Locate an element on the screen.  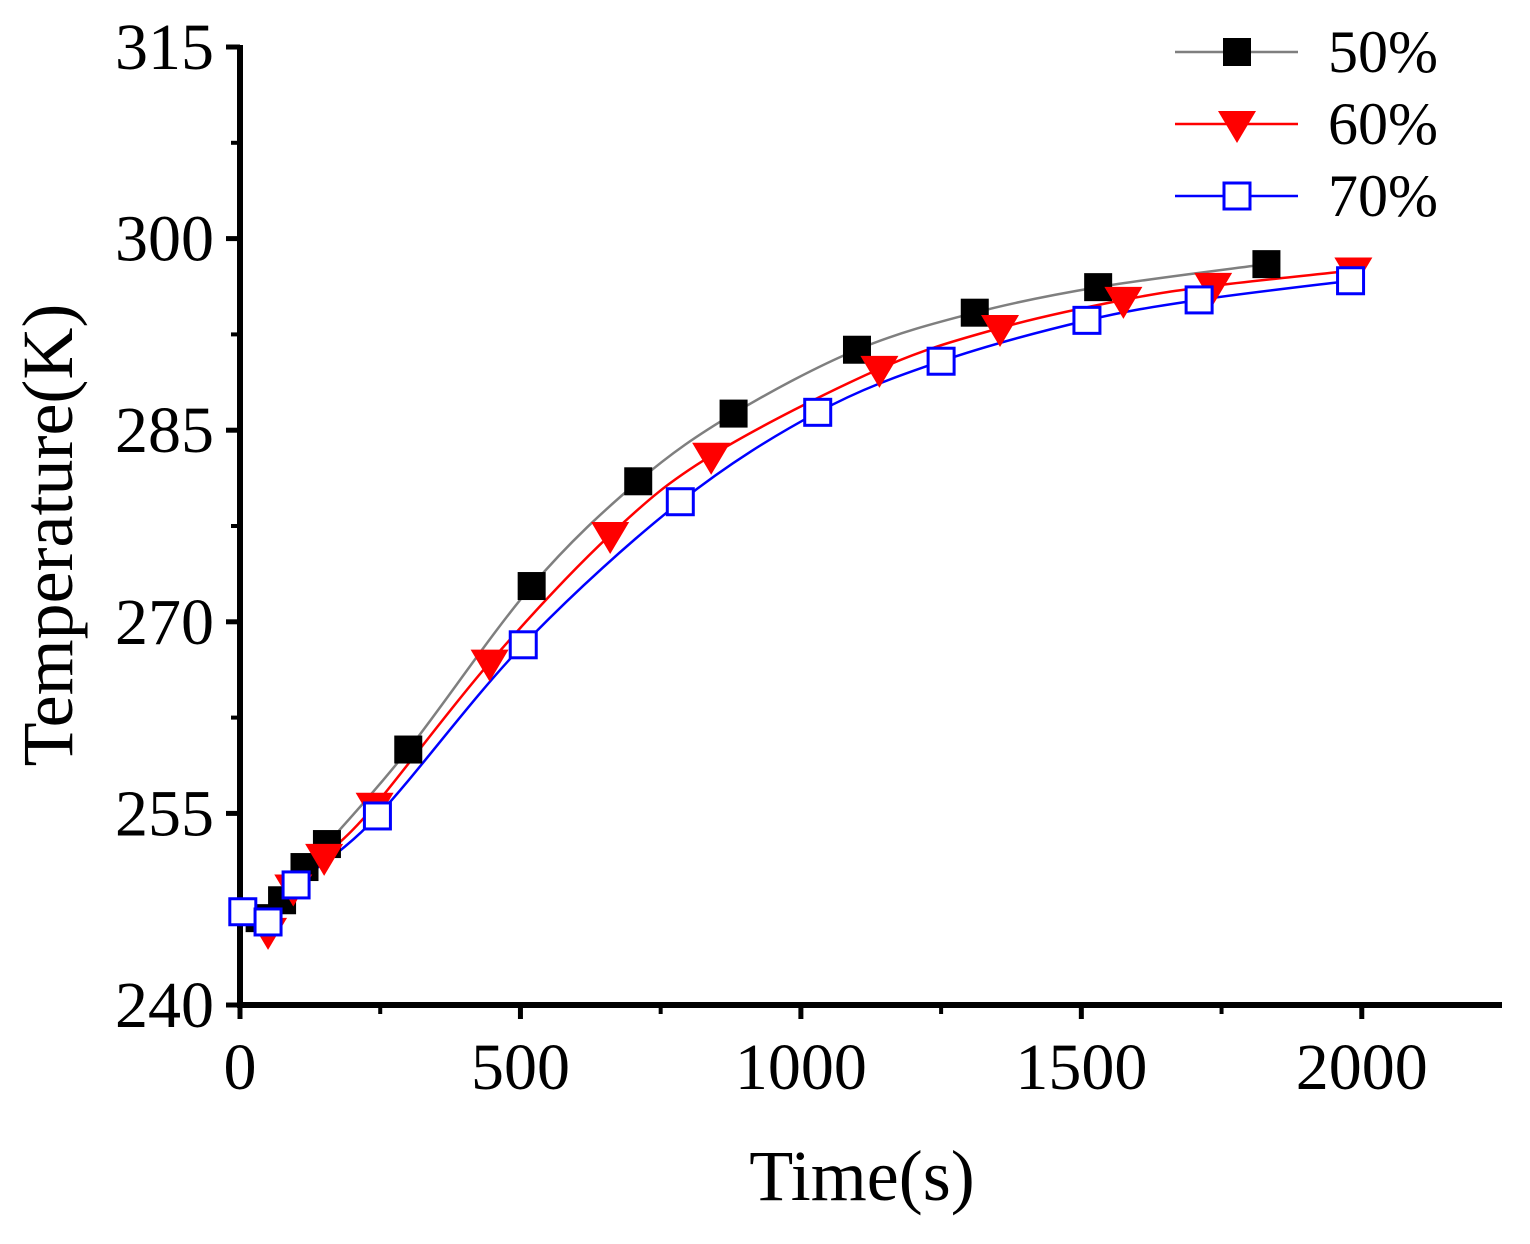
x-axis-title: Time(s) is located at coordinates (861, 1176).